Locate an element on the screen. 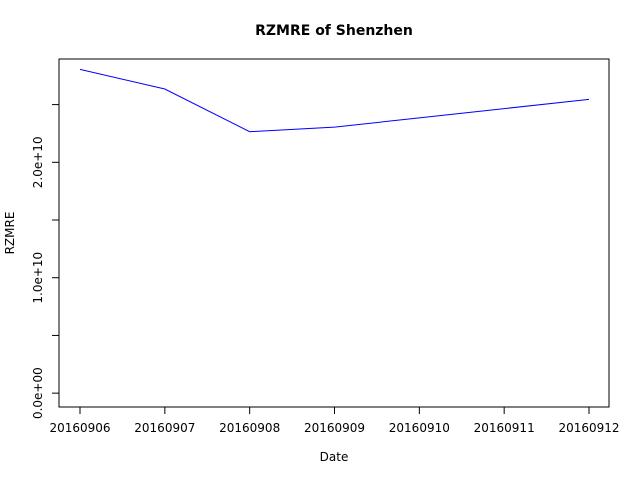  x-tick-label: 20160910 is located at coordinates (419, 428).